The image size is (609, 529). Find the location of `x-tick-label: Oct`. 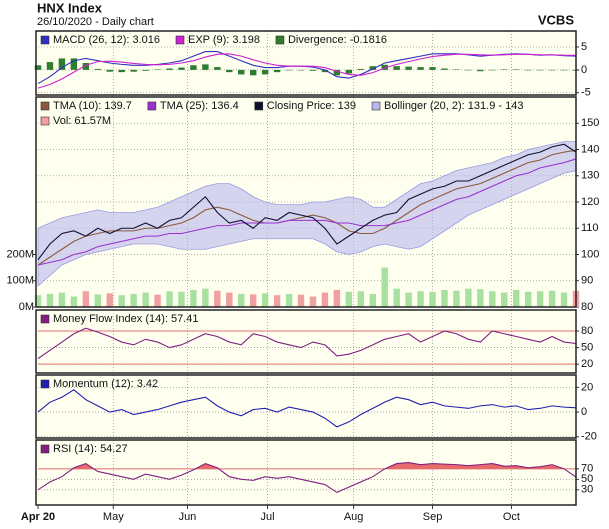

x-tick-label: Oct is located at coordinates (511, 517).